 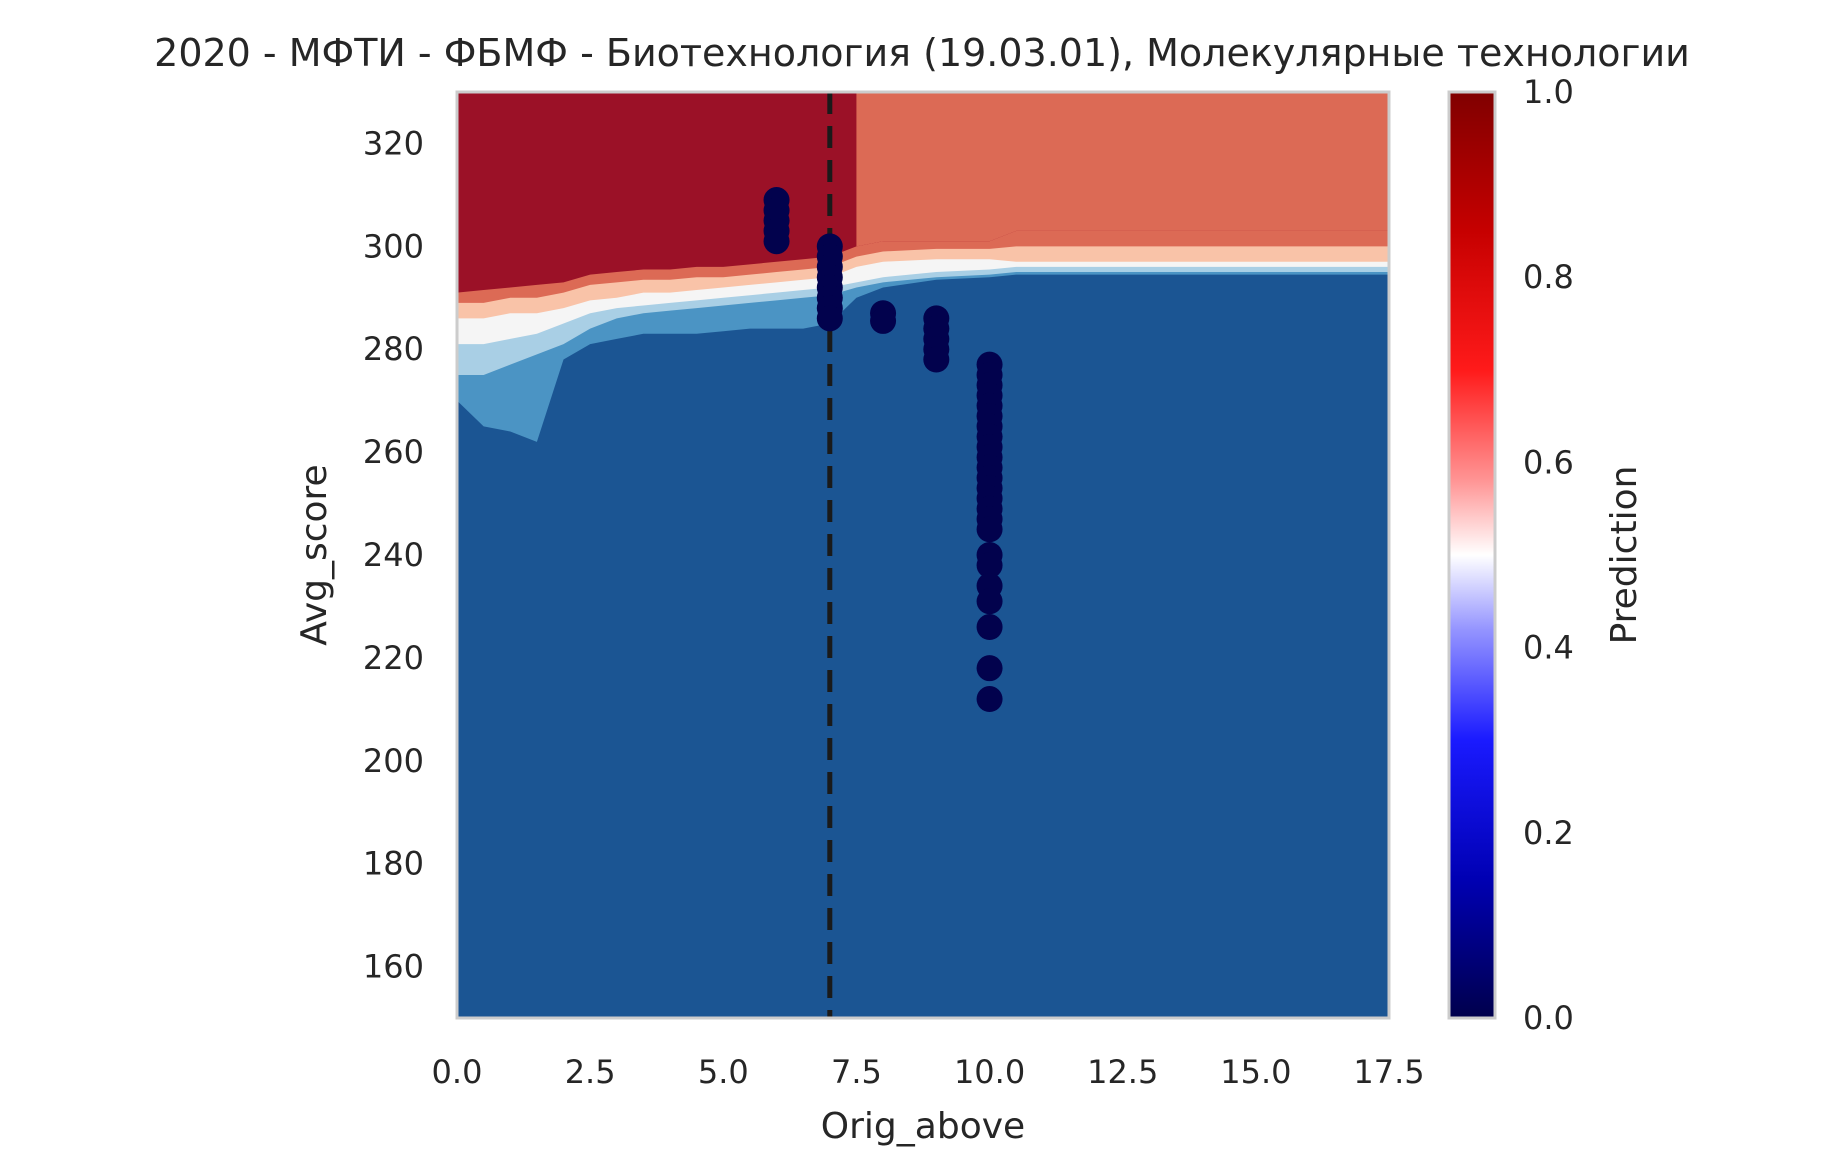 I want to click on x-tick-label: 2.5, so click(x=590, y=1072).